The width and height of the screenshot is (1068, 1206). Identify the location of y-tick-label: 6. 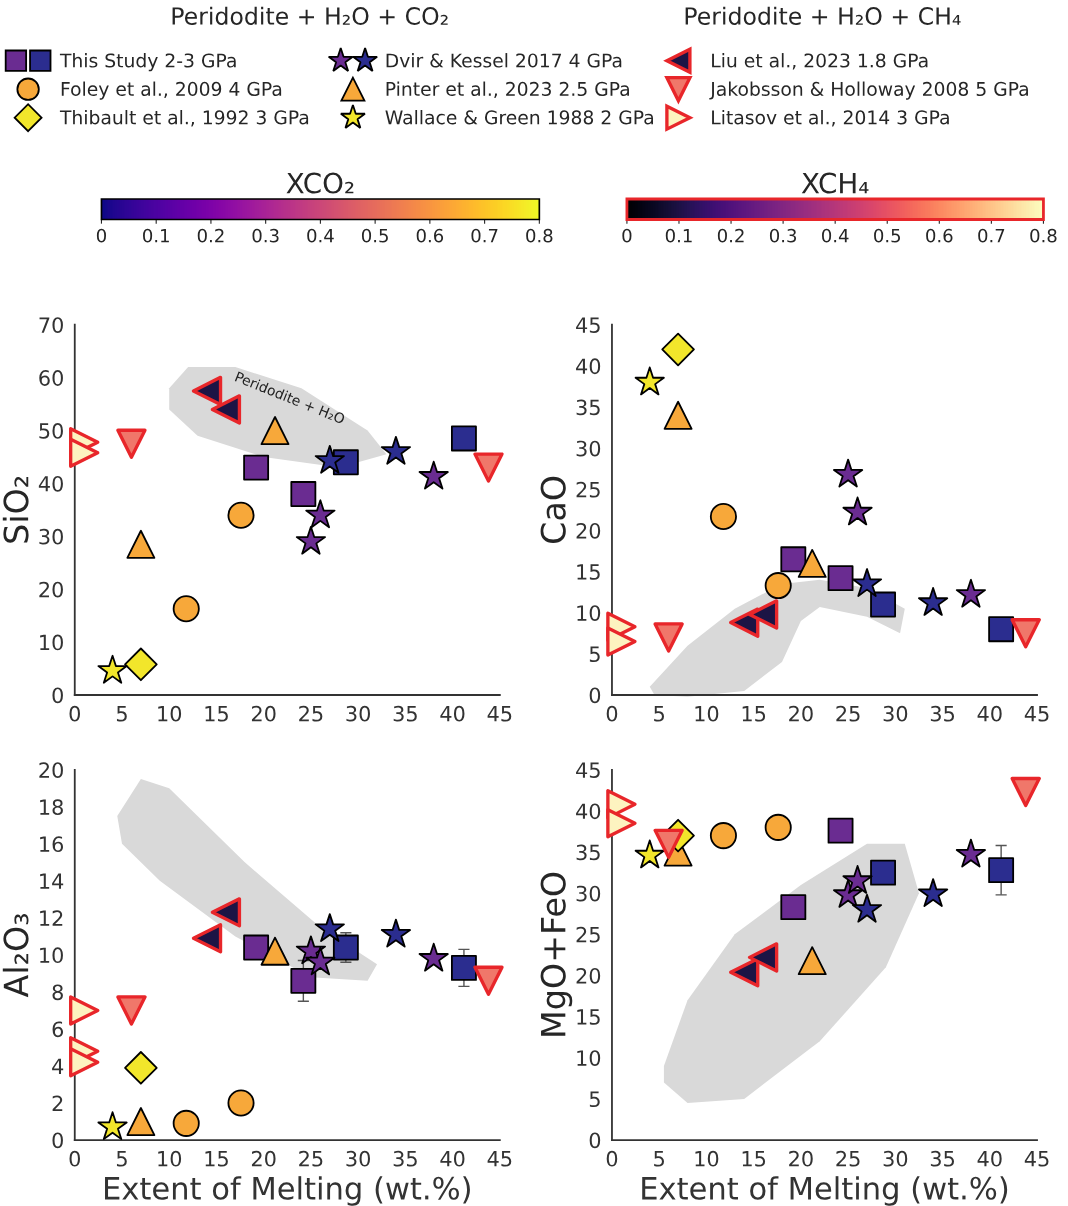
(58, 1029).